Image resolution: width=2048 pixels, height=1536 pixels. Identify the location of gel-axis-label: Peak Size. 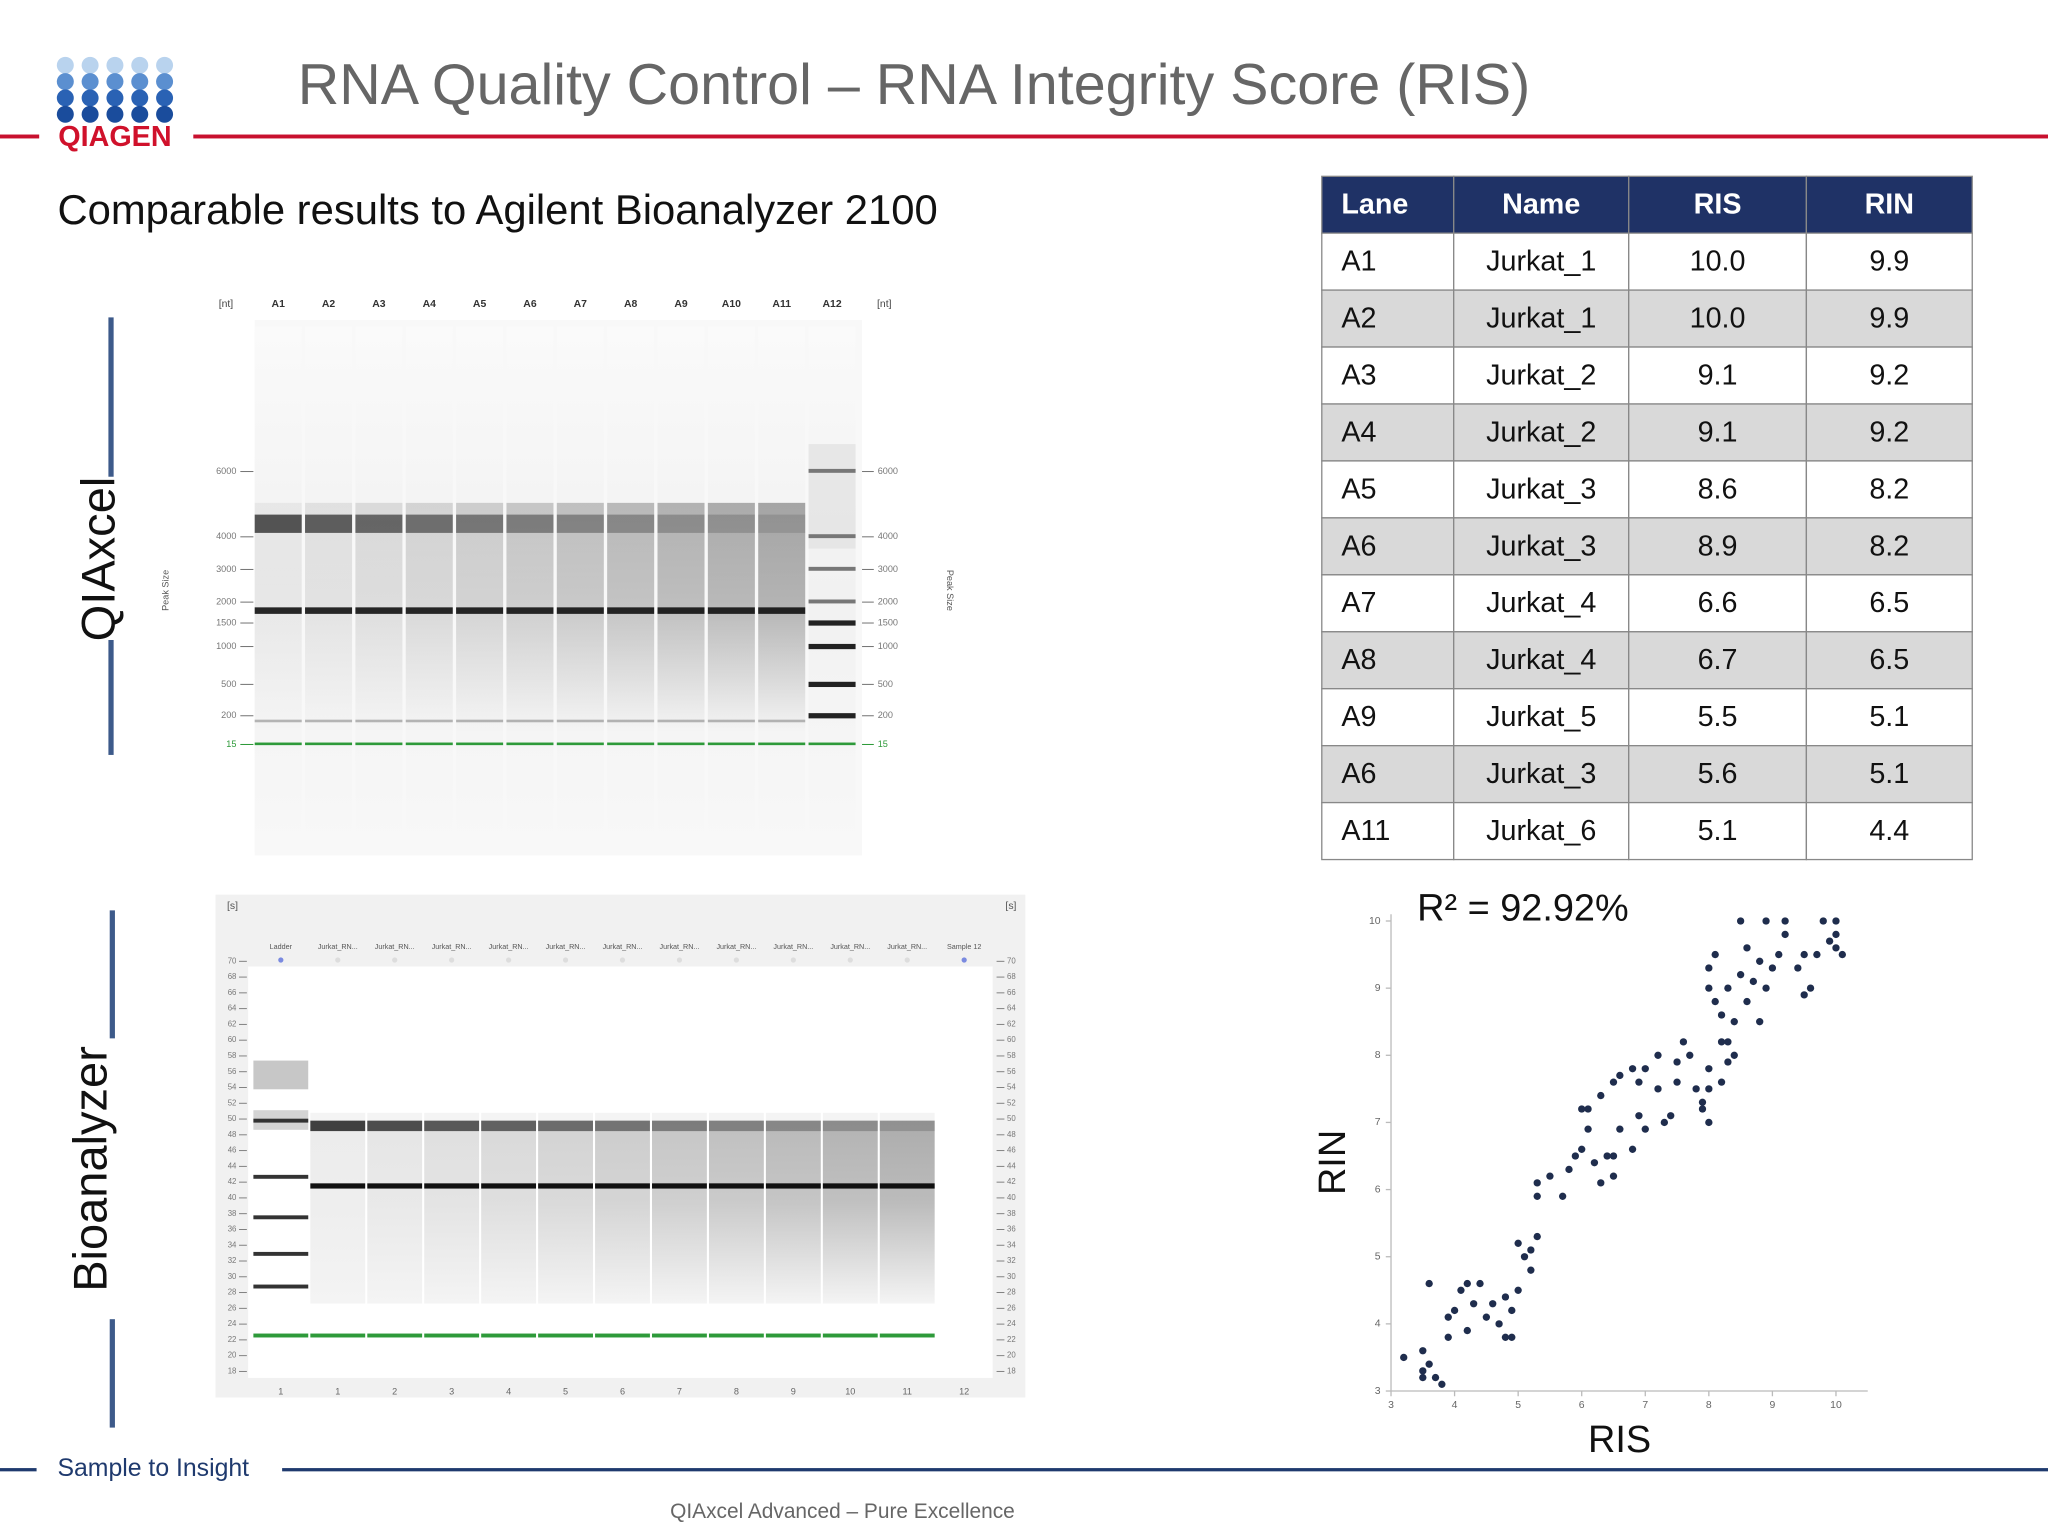
(950, 590).